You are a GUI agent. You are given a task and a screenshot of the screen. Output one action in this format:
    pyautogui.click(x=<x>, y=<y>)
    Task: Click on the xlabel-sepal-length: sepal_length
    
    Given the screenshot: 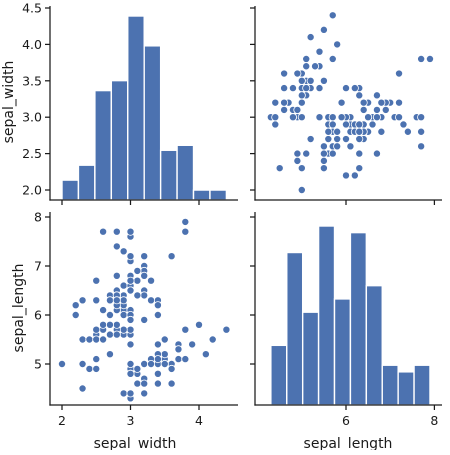 What is the action you would take?
    pyautogui.click(x=348, y=443)
    